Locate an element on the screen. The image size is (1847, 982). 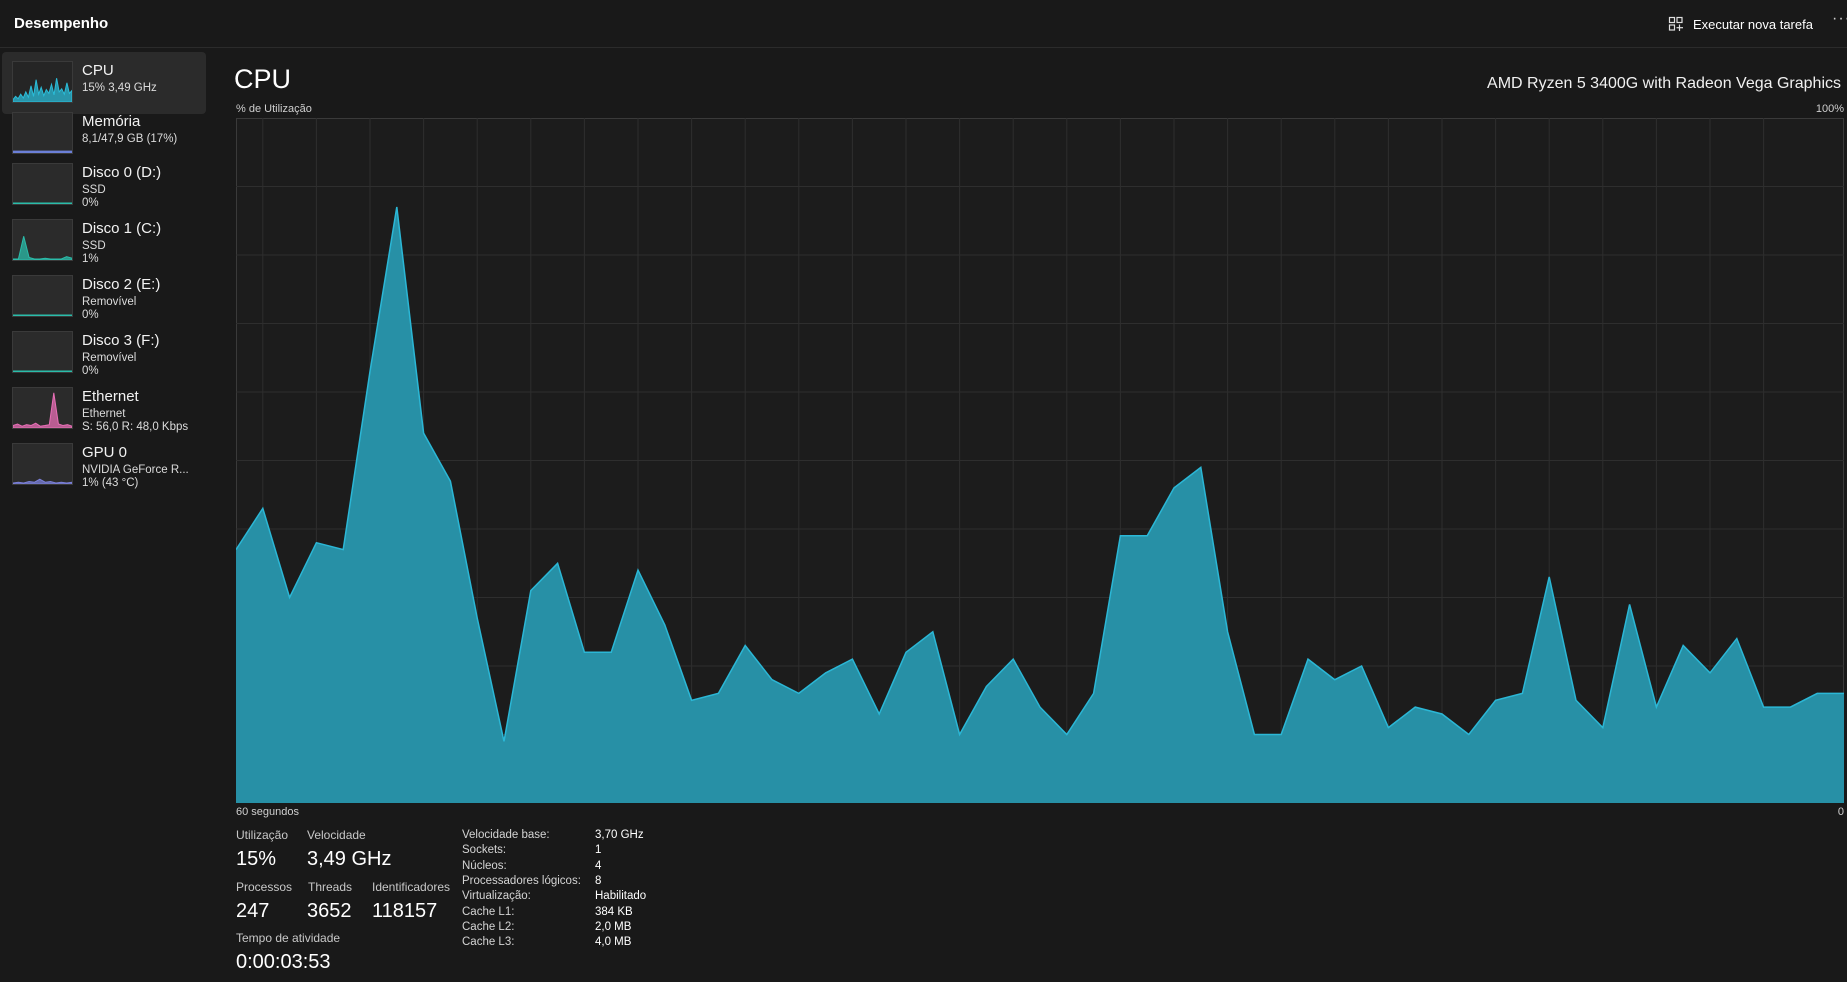
sidebar-item-name: Disco 1 (C:) is located at coordinates (122, 228).